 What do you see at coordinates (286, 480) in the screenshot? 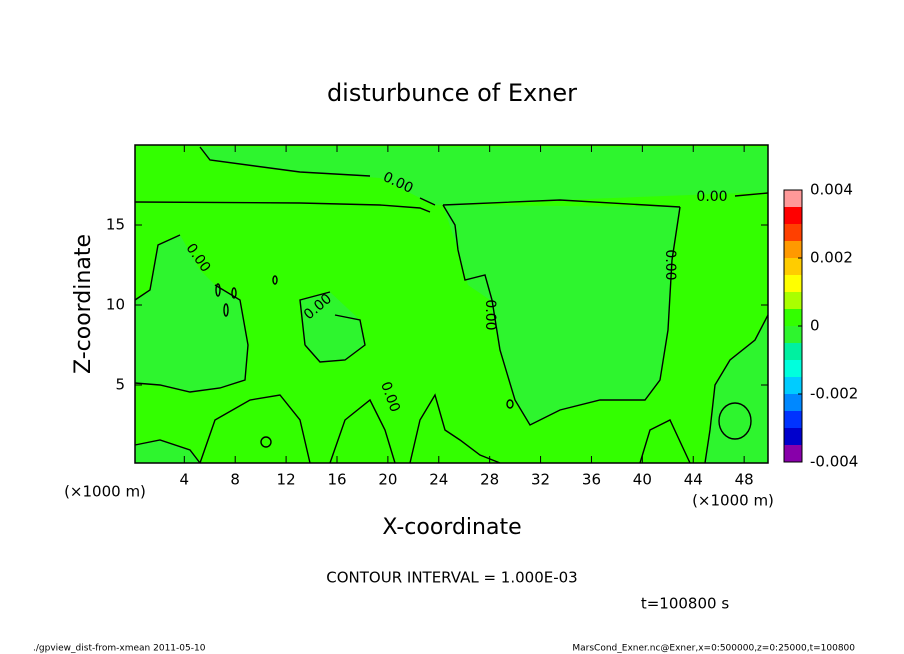
I see `x-tick-label: 12` at bounding box center [286, 480].